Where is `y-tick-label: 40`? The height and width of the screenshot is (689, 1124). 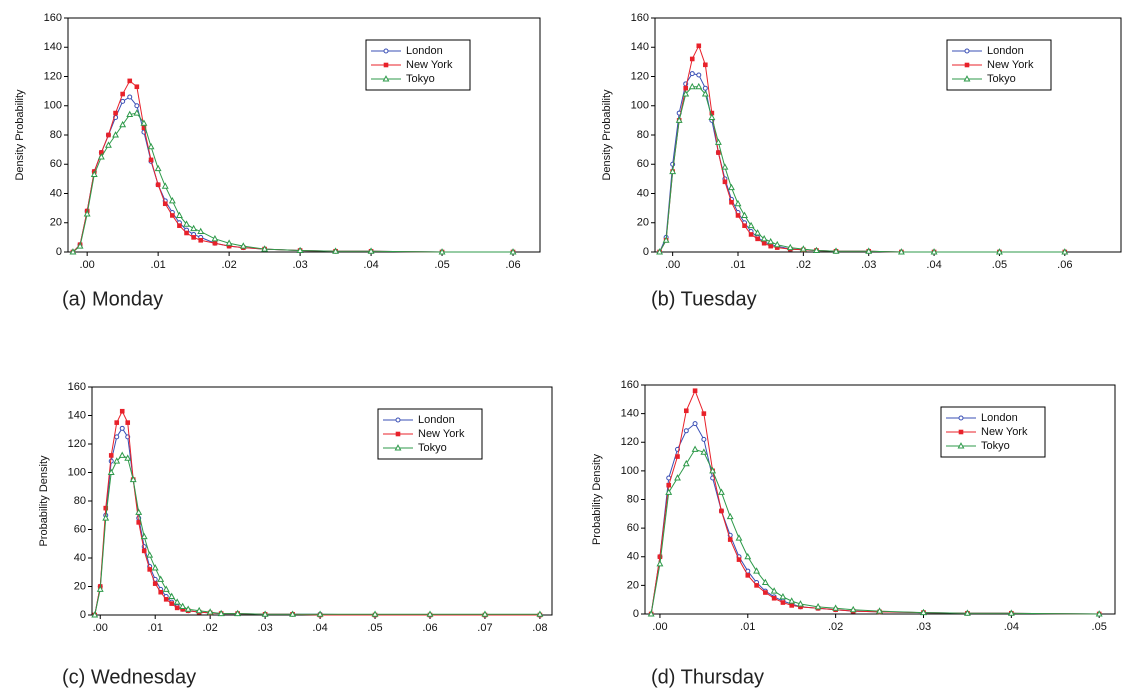 y-tick-label: 40 is located at coordinates (56, 193).